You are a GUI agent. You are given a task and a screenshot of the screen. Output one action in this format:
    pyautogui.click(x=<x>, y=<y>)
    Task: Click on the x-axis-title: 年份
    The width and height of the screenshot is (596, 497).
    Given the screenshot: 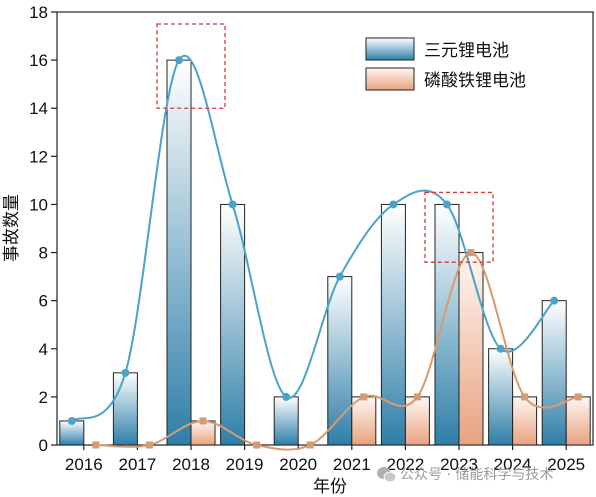 What is the action you would take?
    pyautogui.click(x=330, y=487)
    